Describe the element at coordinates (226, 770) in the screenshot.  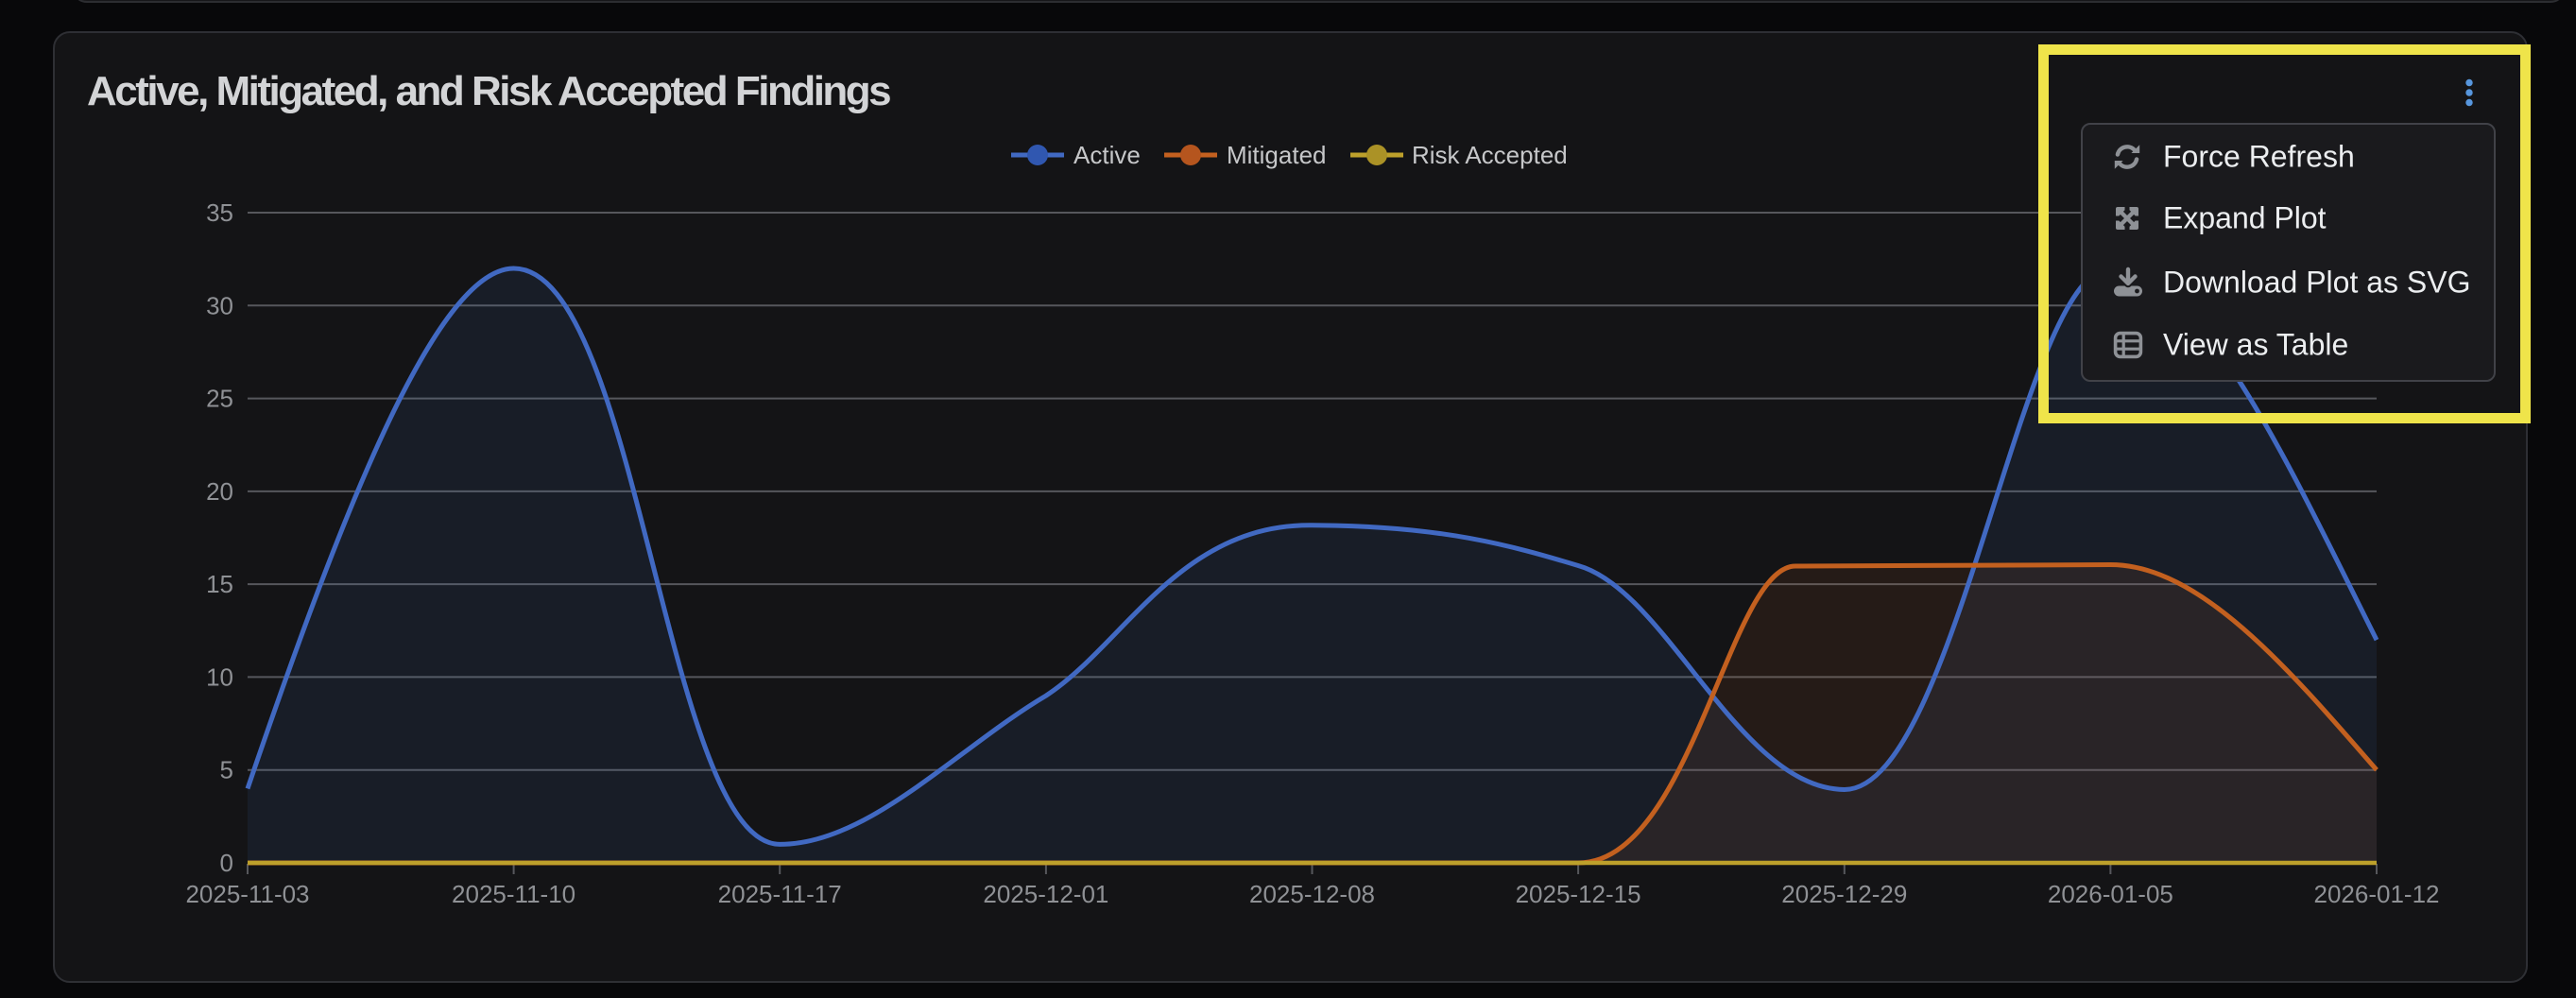
I see `svg-text: 5` at that location.